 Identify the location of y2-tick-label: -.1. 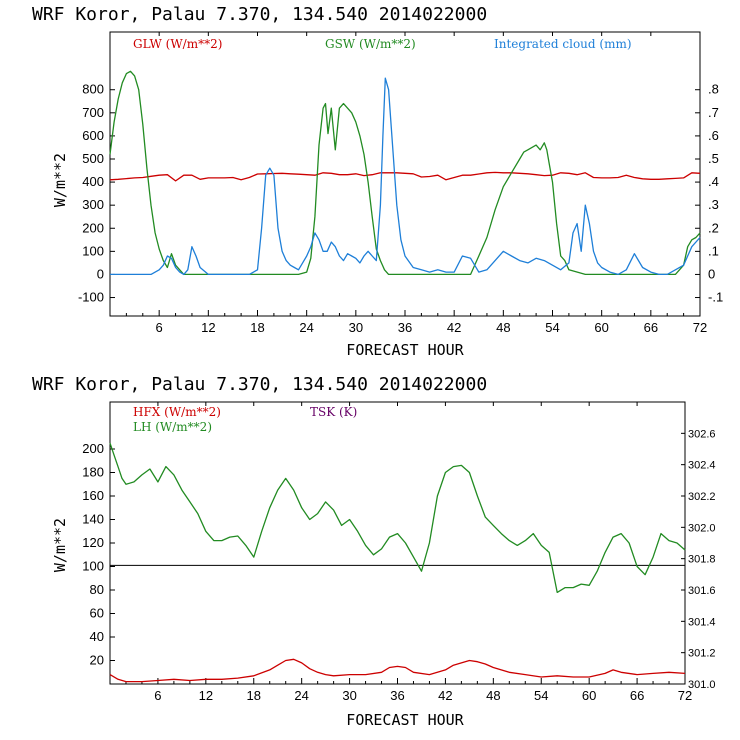
(715, 297).